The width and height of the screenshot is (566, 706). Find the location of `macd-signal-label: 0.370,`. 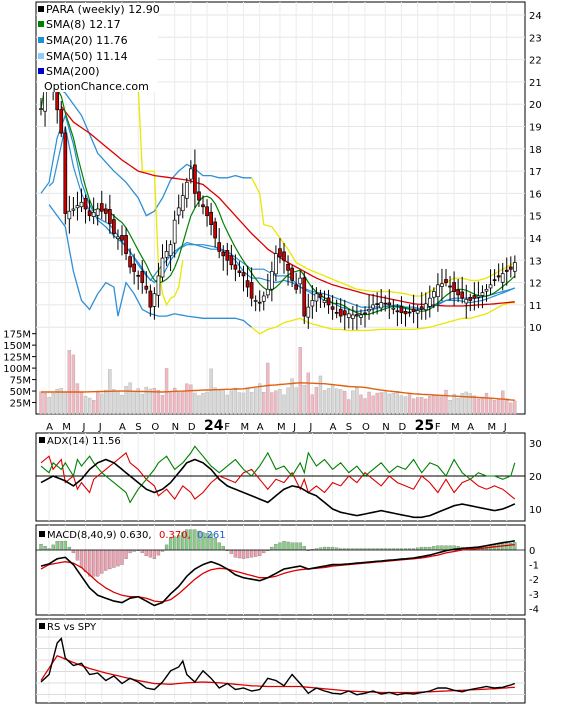

macd-signal-label: 0.370, is located at coordinates (175, 535).